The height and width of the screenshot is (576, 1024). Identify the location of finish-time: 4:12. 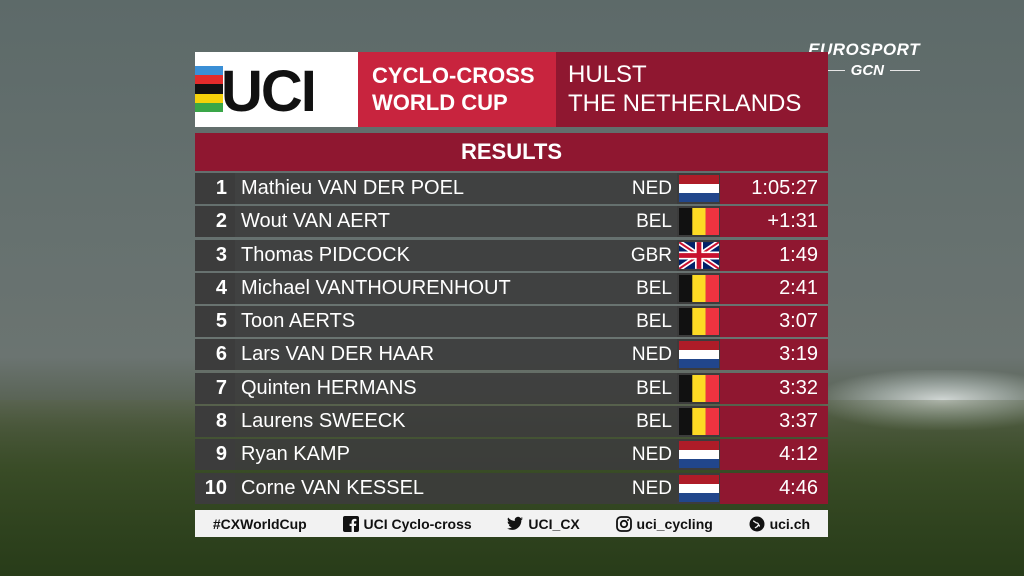
(774, 455).